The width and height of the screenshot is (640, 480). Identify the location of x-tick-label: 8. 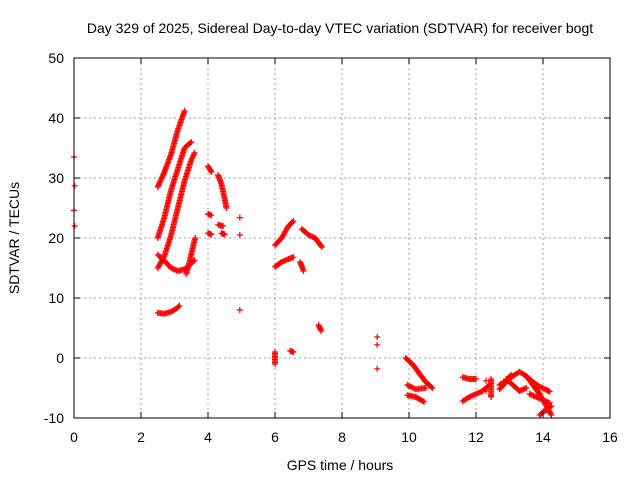
(342, 437).